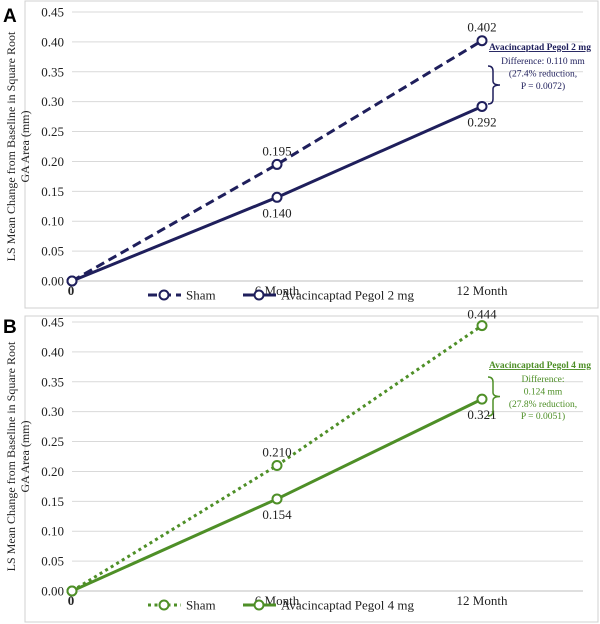 Image resolution: width=600 pixels, height=624 pixels. What do you see at coordinates (543, 392) in the screenshot?
I see `annotation-line: 0.124 mm` at bounding box center [543, 392].